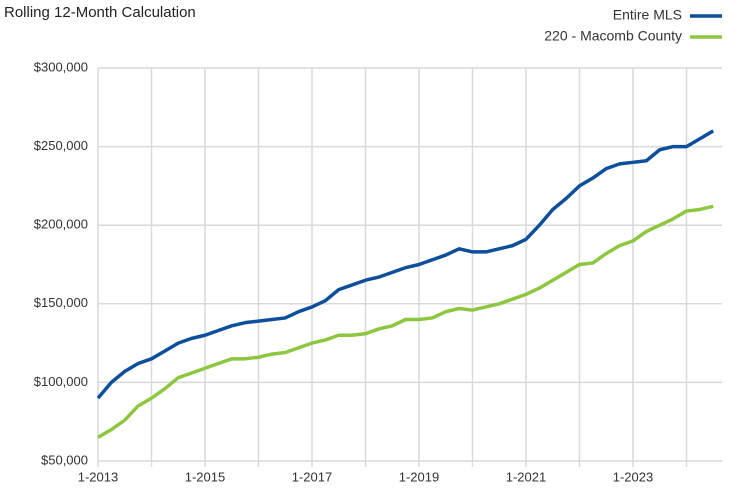 Image resolution: width=733 pixels, height=496 pixels. I want to click on y-tick-label: $150,000, so click(61, 302).